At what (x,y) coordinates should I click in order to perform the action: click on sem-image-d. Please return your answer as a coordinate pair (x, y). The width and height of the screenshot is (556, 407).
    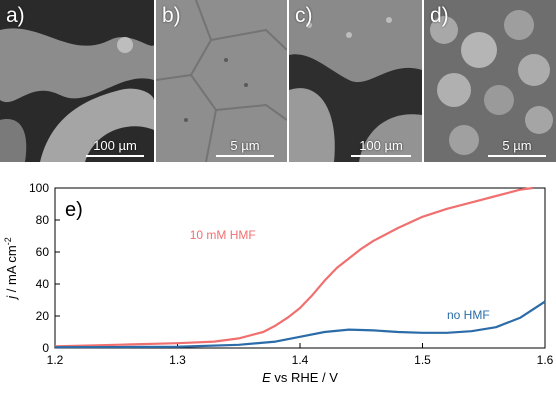
    Looking at the image, I should click on (490, 81).